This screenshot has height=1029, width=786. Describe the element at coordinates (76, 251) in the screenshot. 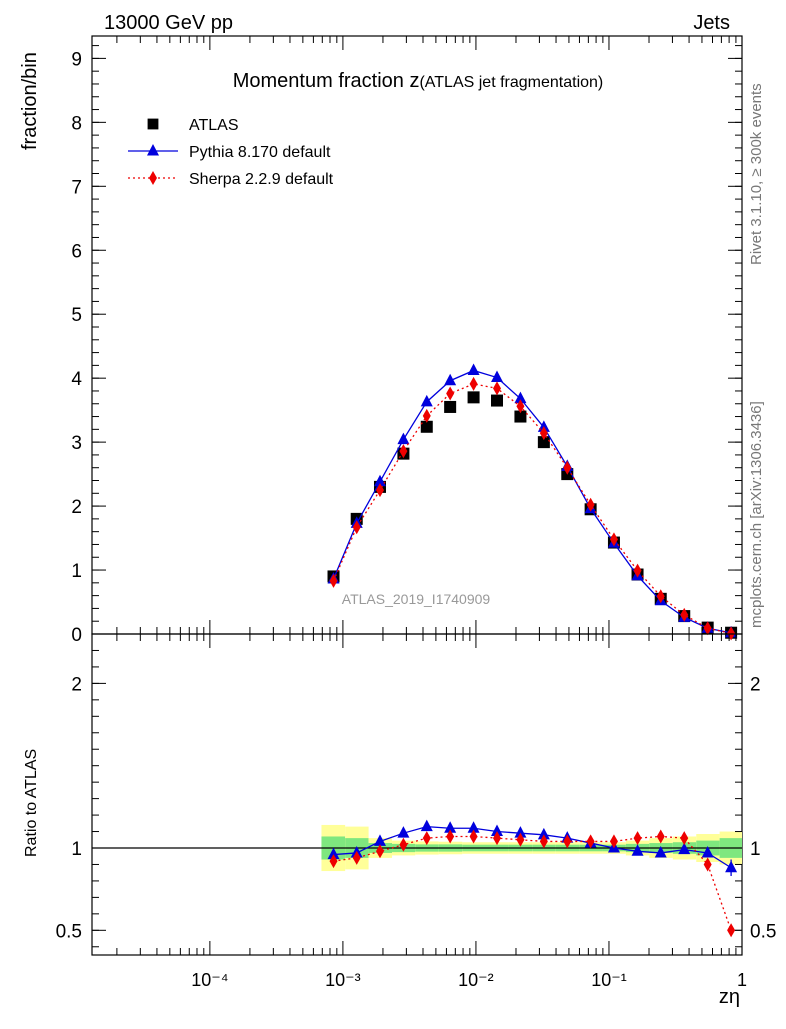

I see `y-tick-label: 6` at that location.